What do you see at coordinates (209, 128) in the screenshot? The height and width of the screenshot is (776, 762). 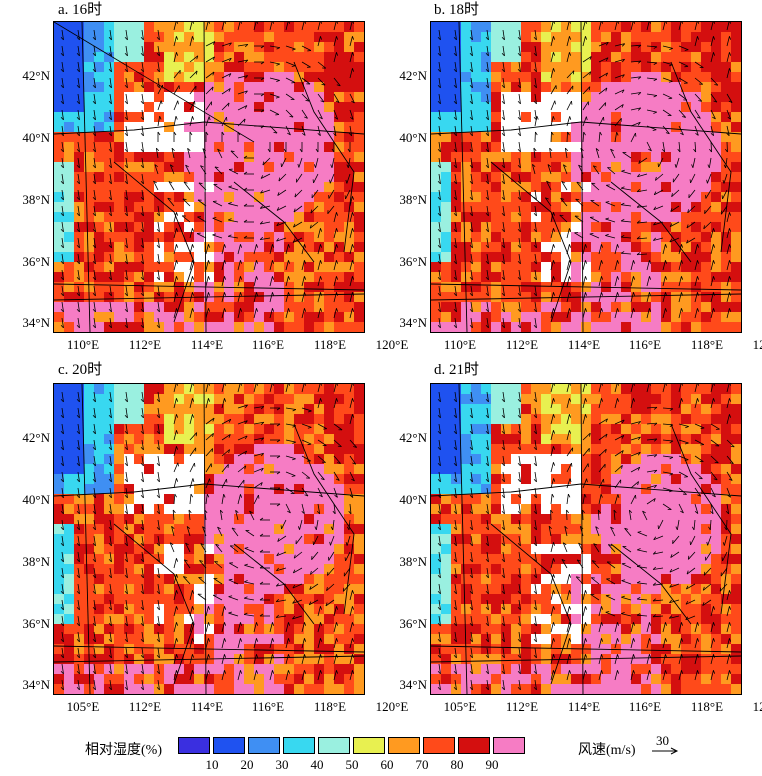 I see `boundary-line` at bounding box center [209, 128].